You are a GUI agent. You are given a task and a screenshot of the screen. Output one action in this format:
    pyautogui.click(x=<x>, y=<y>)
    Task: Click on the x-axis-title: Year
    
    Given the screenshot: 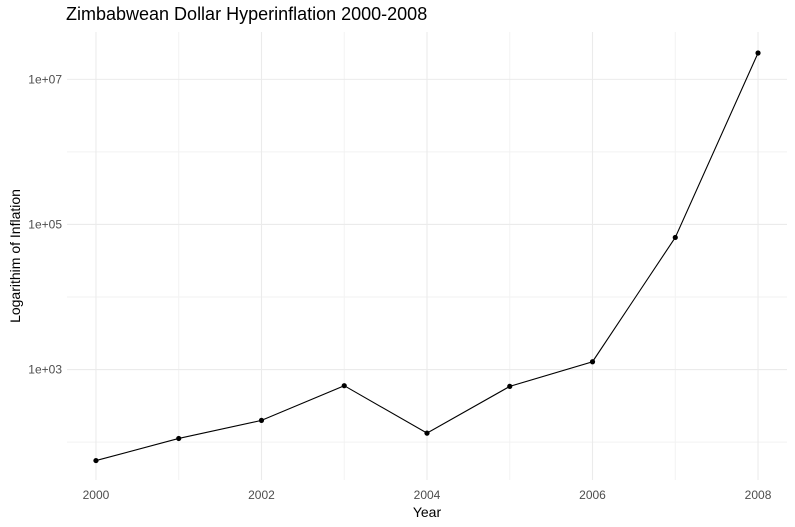 What is the action you would take?
    pyautogui.click(x=427, y=512)
    